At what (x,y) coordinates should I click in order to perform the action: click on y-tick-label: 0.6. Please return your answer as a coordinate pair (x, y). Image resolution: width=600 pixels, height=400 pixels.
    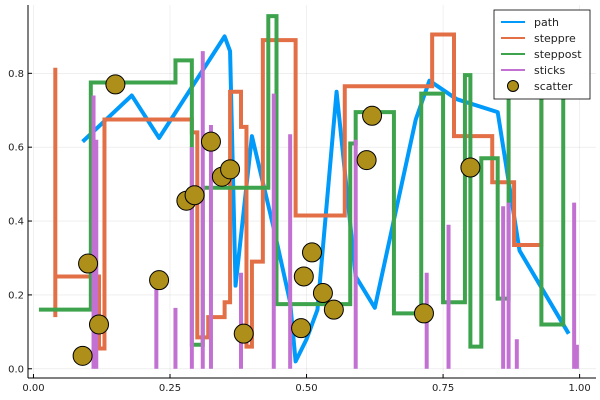
    Looking at the image, I should click on (16, 148).